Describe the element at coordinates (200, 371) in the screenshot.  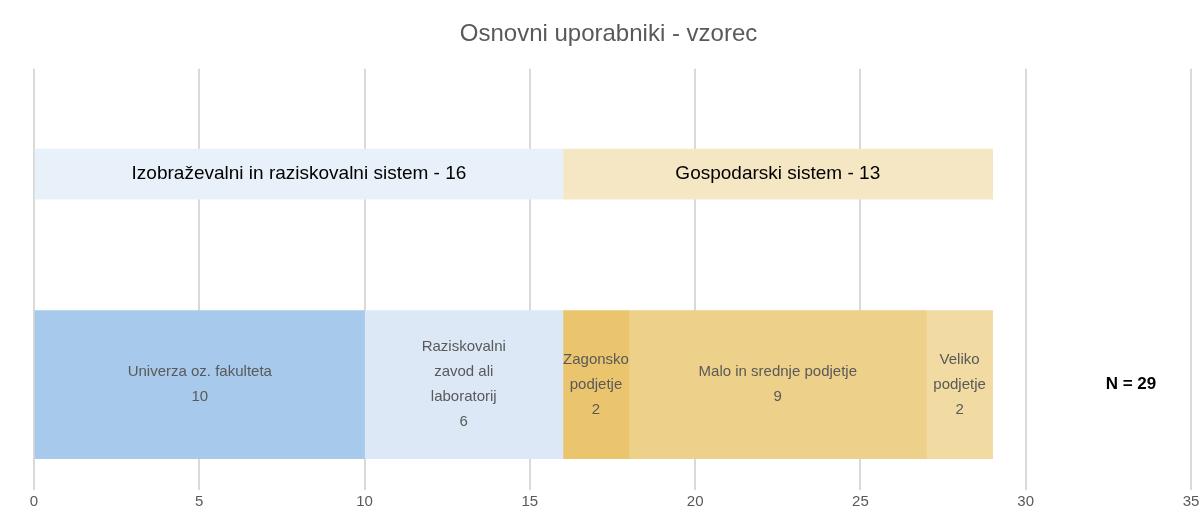
I see `series-label: Univerza oz. fakulteta` at that location.